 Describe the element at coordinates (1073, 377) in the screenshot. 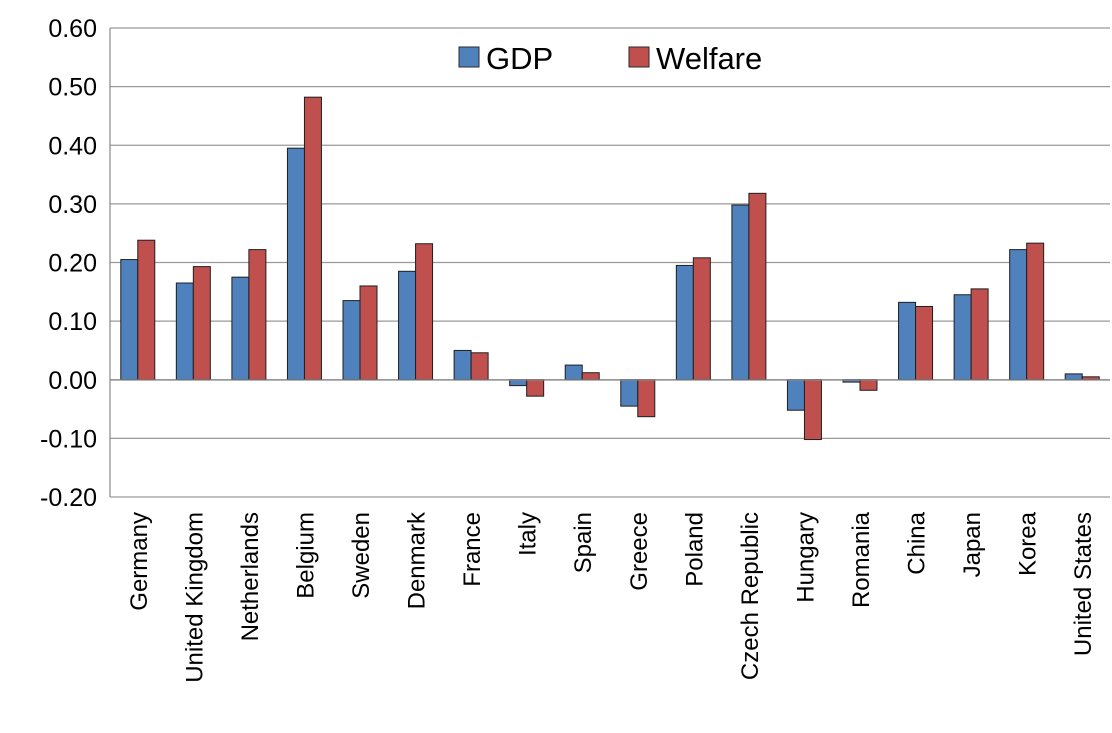

I see `bar-gdp-united-states` at that location.